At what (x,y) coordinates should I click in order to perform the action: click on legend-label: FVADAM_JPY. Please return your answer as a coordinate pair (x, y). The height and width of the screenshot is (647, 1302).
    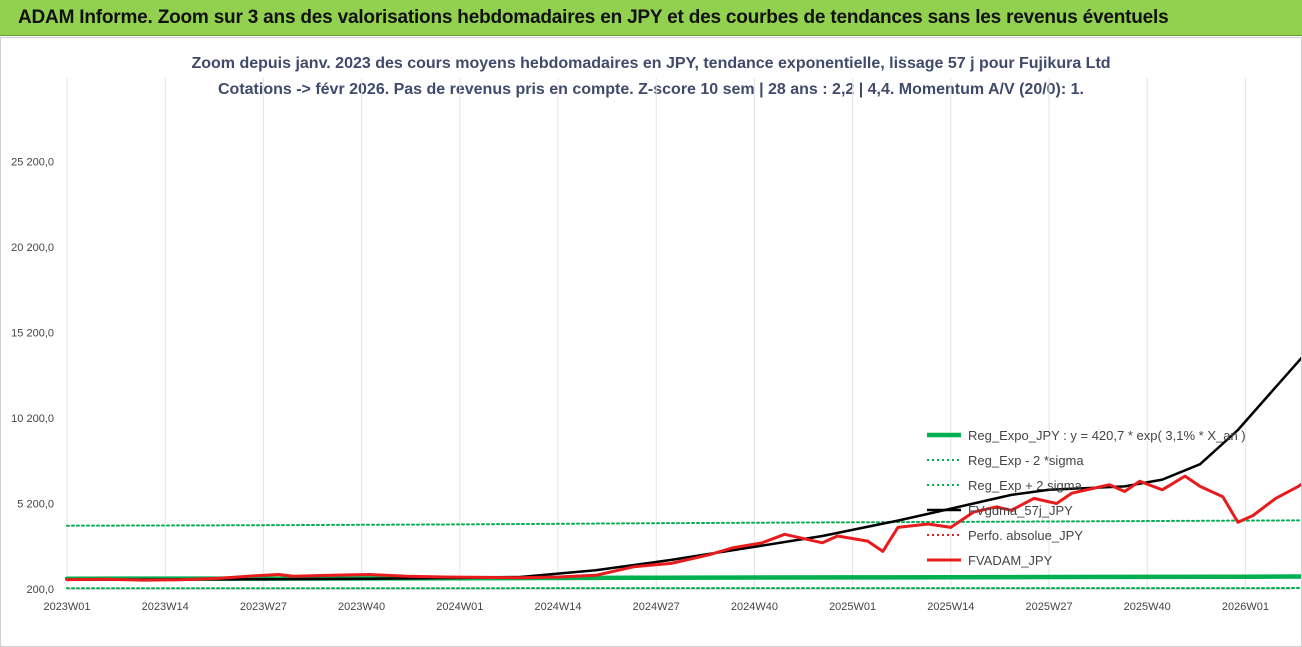
    Looking at the image, I should click on (1010, 560).